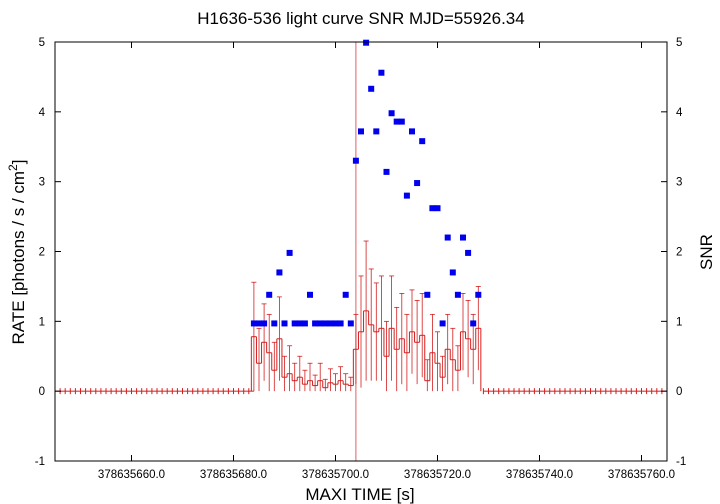  What do you see at coordinates (679, 322) in the screenshot?
I see `y-tick-label-right: 1` at bounding box center [679, 322].